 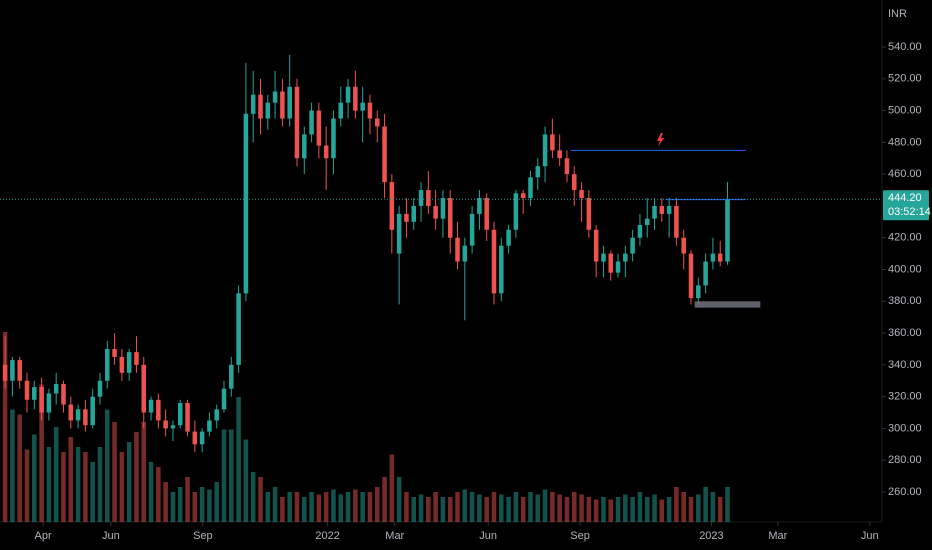 What do you see at coordinates (905, 47) in the screenshot?
I see `y-tick-label: 540.00` at bounding box center [905, 47].